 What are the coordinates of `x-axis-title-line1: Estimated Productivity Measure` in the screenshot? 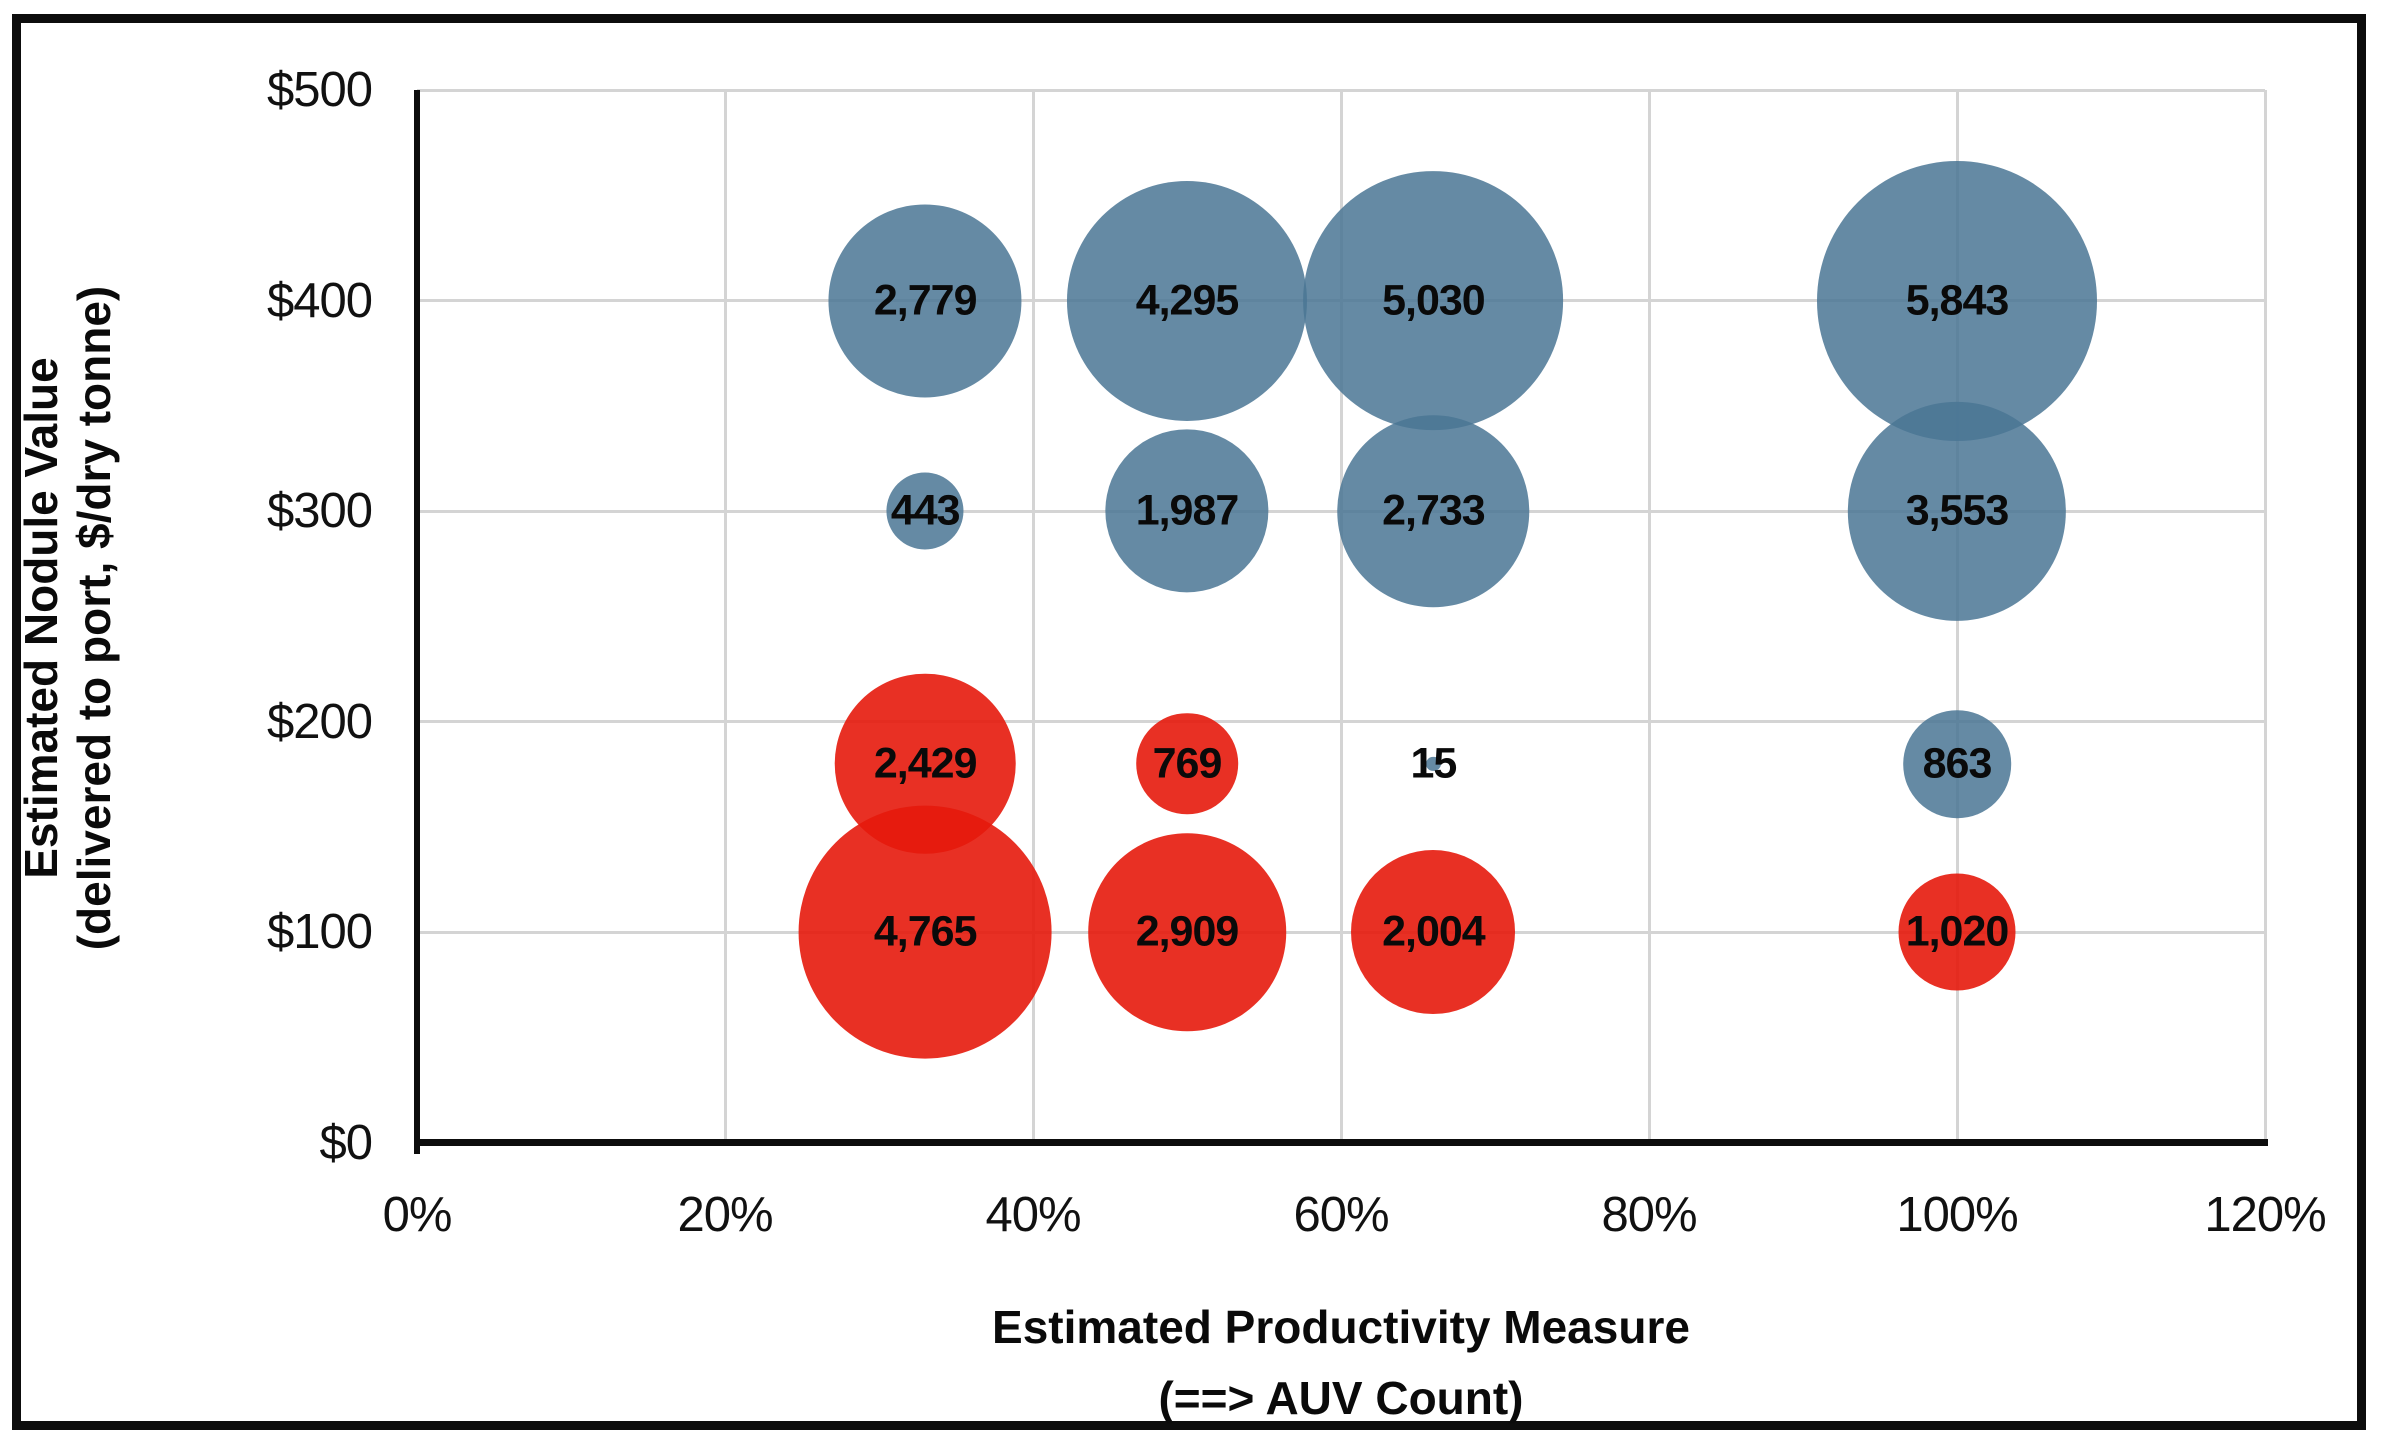 It's located at (1341, 1327).